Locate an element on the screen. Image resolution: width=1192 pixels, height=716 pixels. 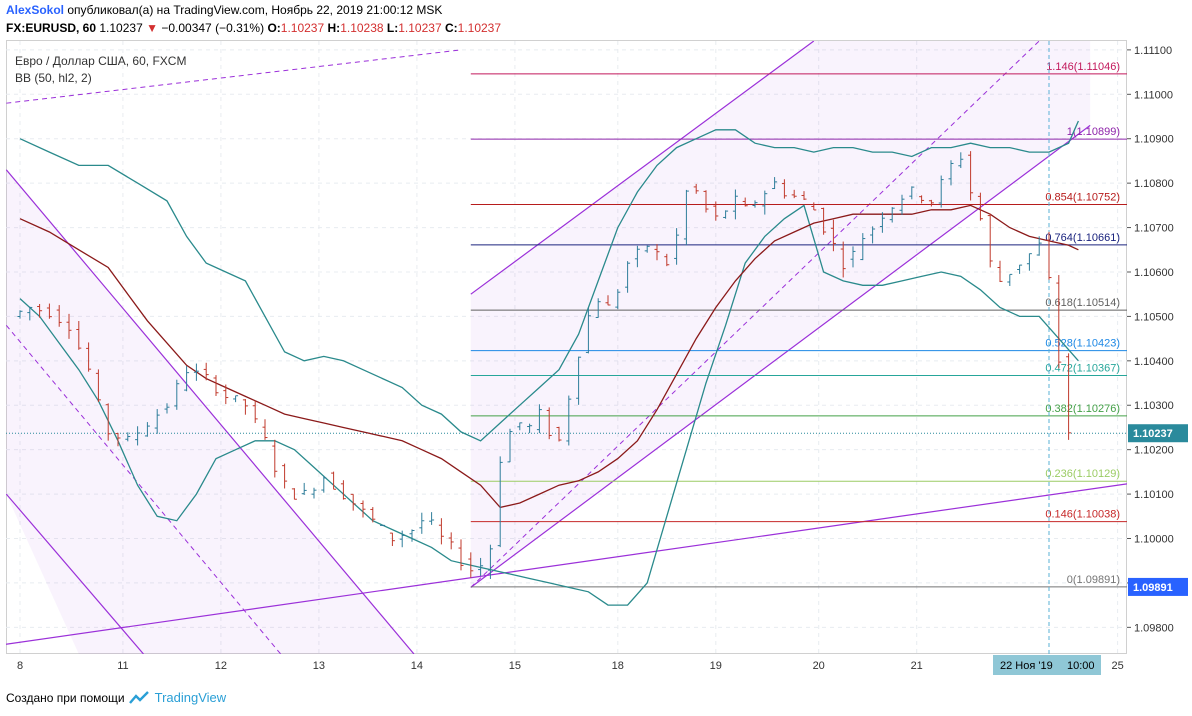
fib-label-0.146: 0.146(1.10038) is located at coordinates (1082, 515).